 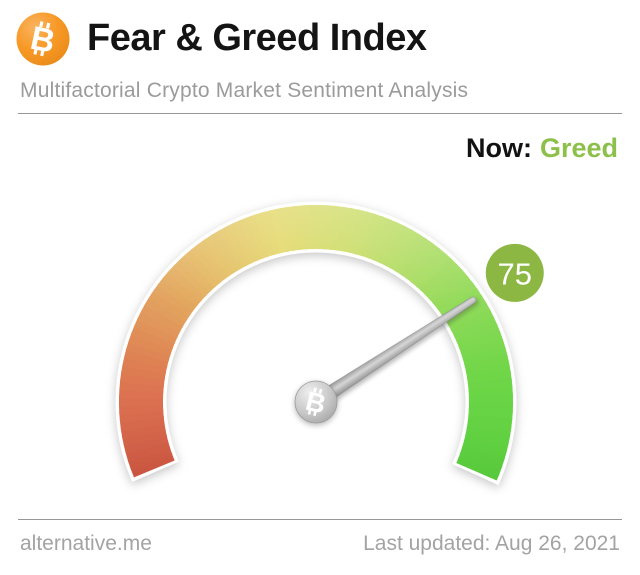 What do you see at coordinates (43, 39) in the screenshot?
I see `bitcoin-logo-icon: B` at bounding box center [43, 39].